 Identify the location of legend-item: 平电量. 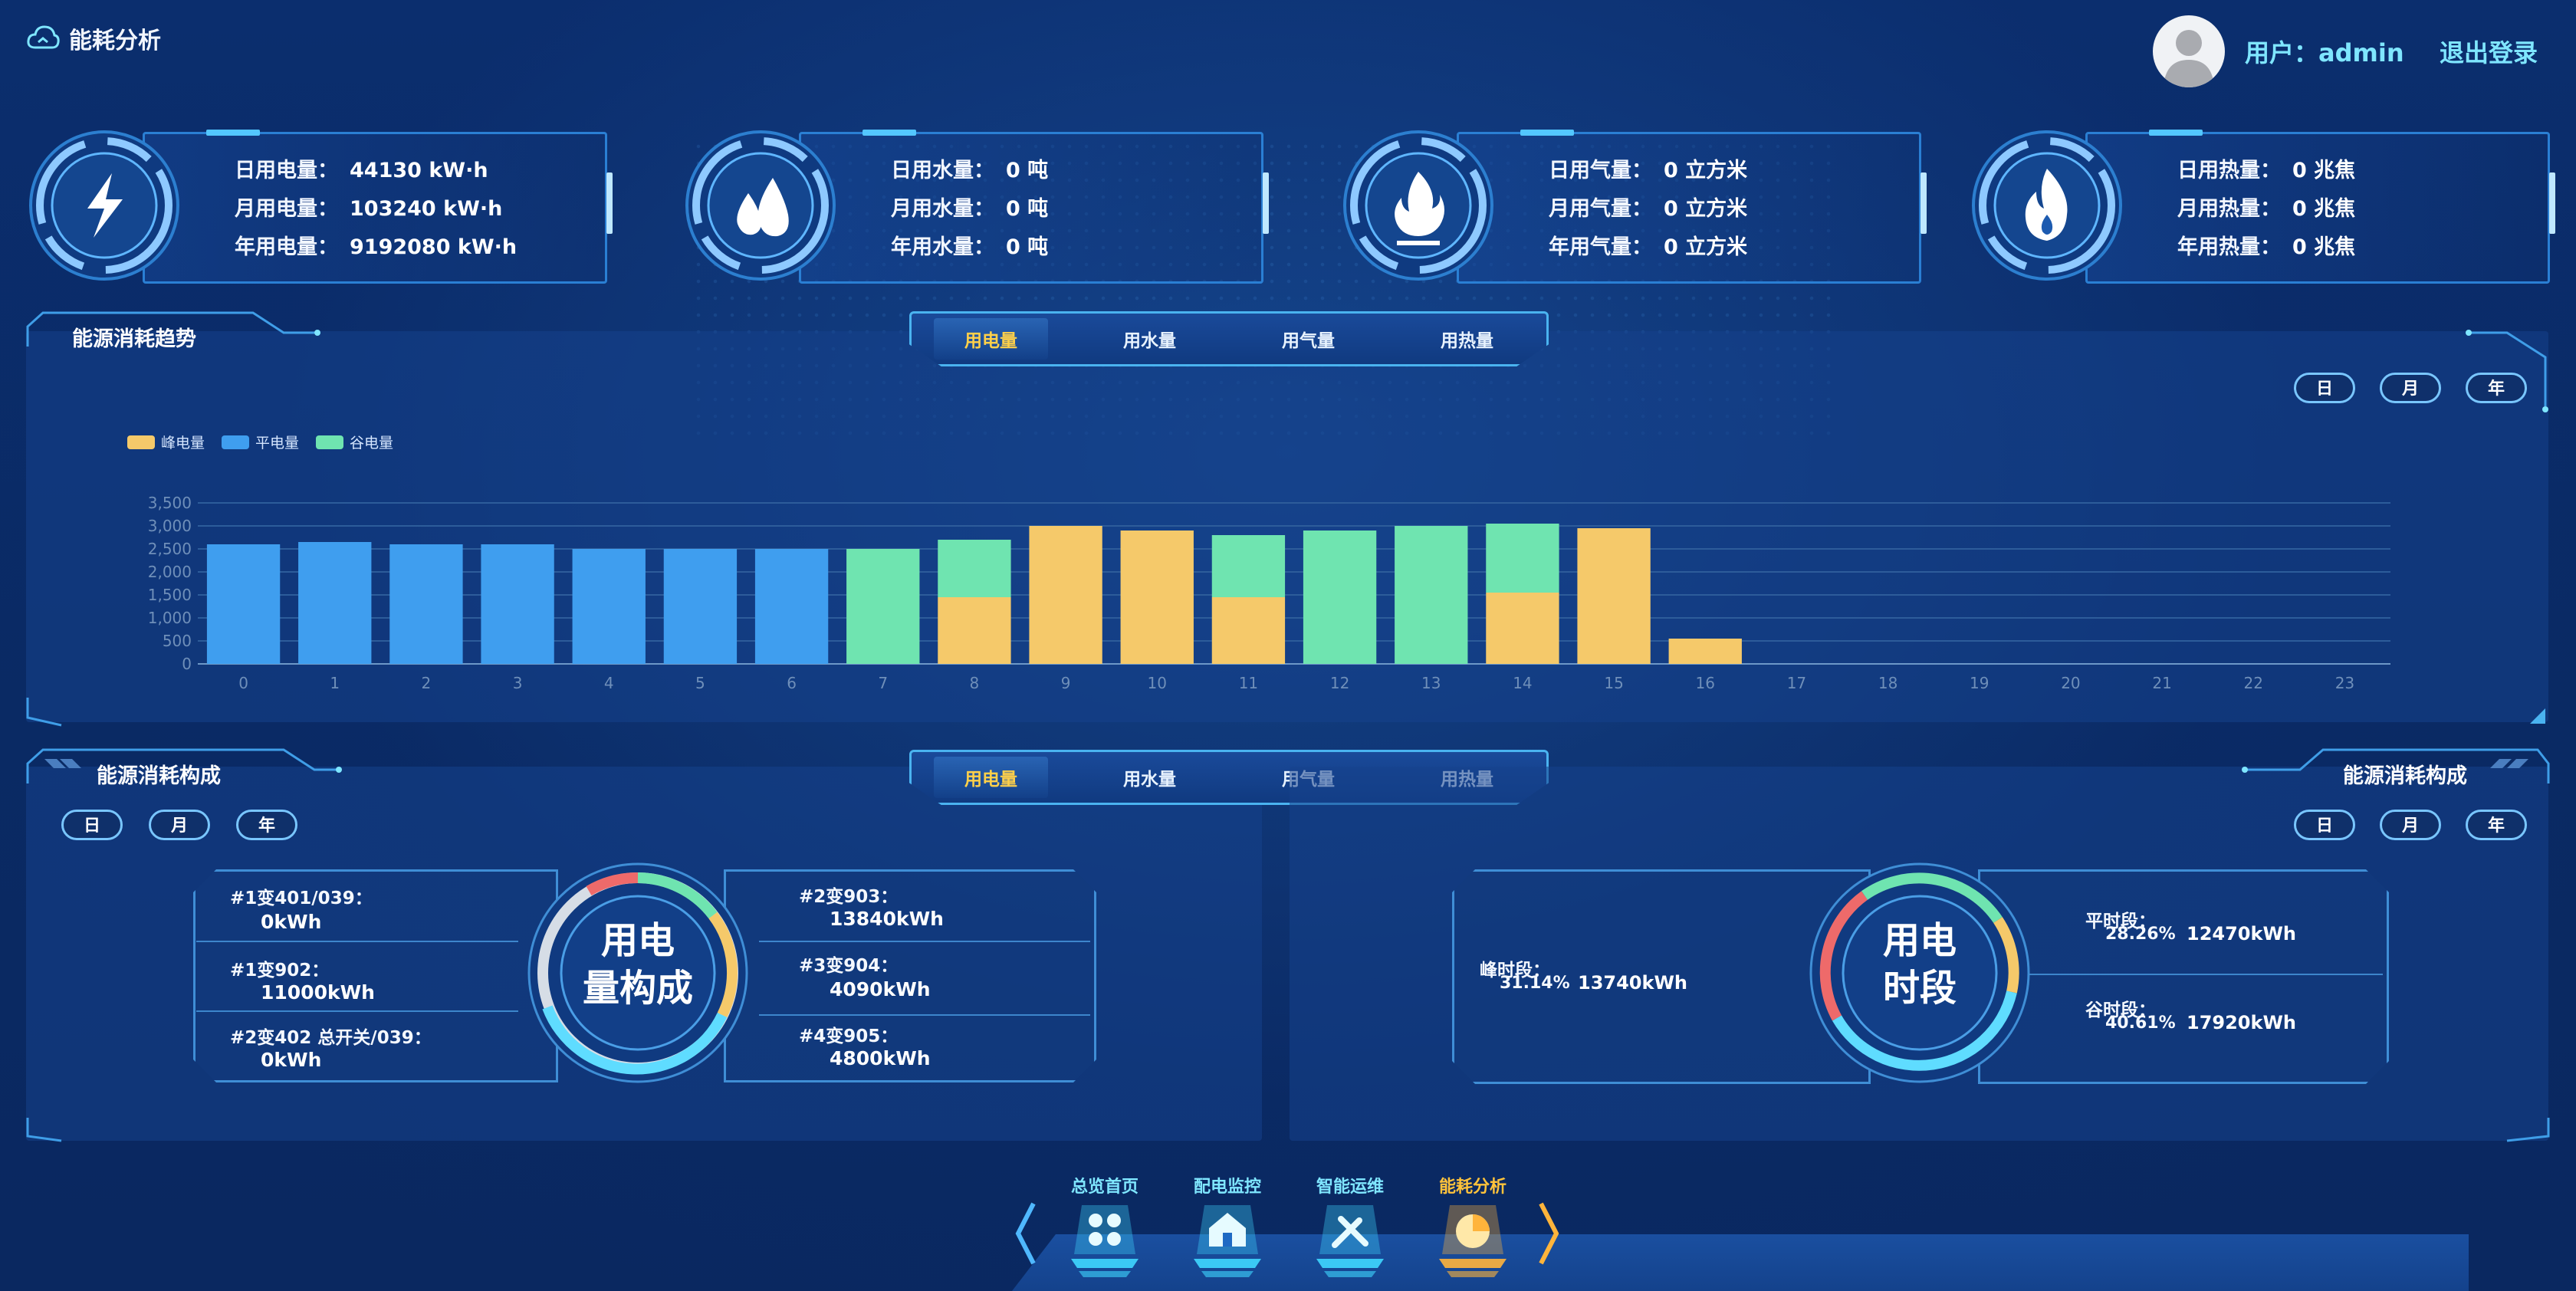
(260, 442).